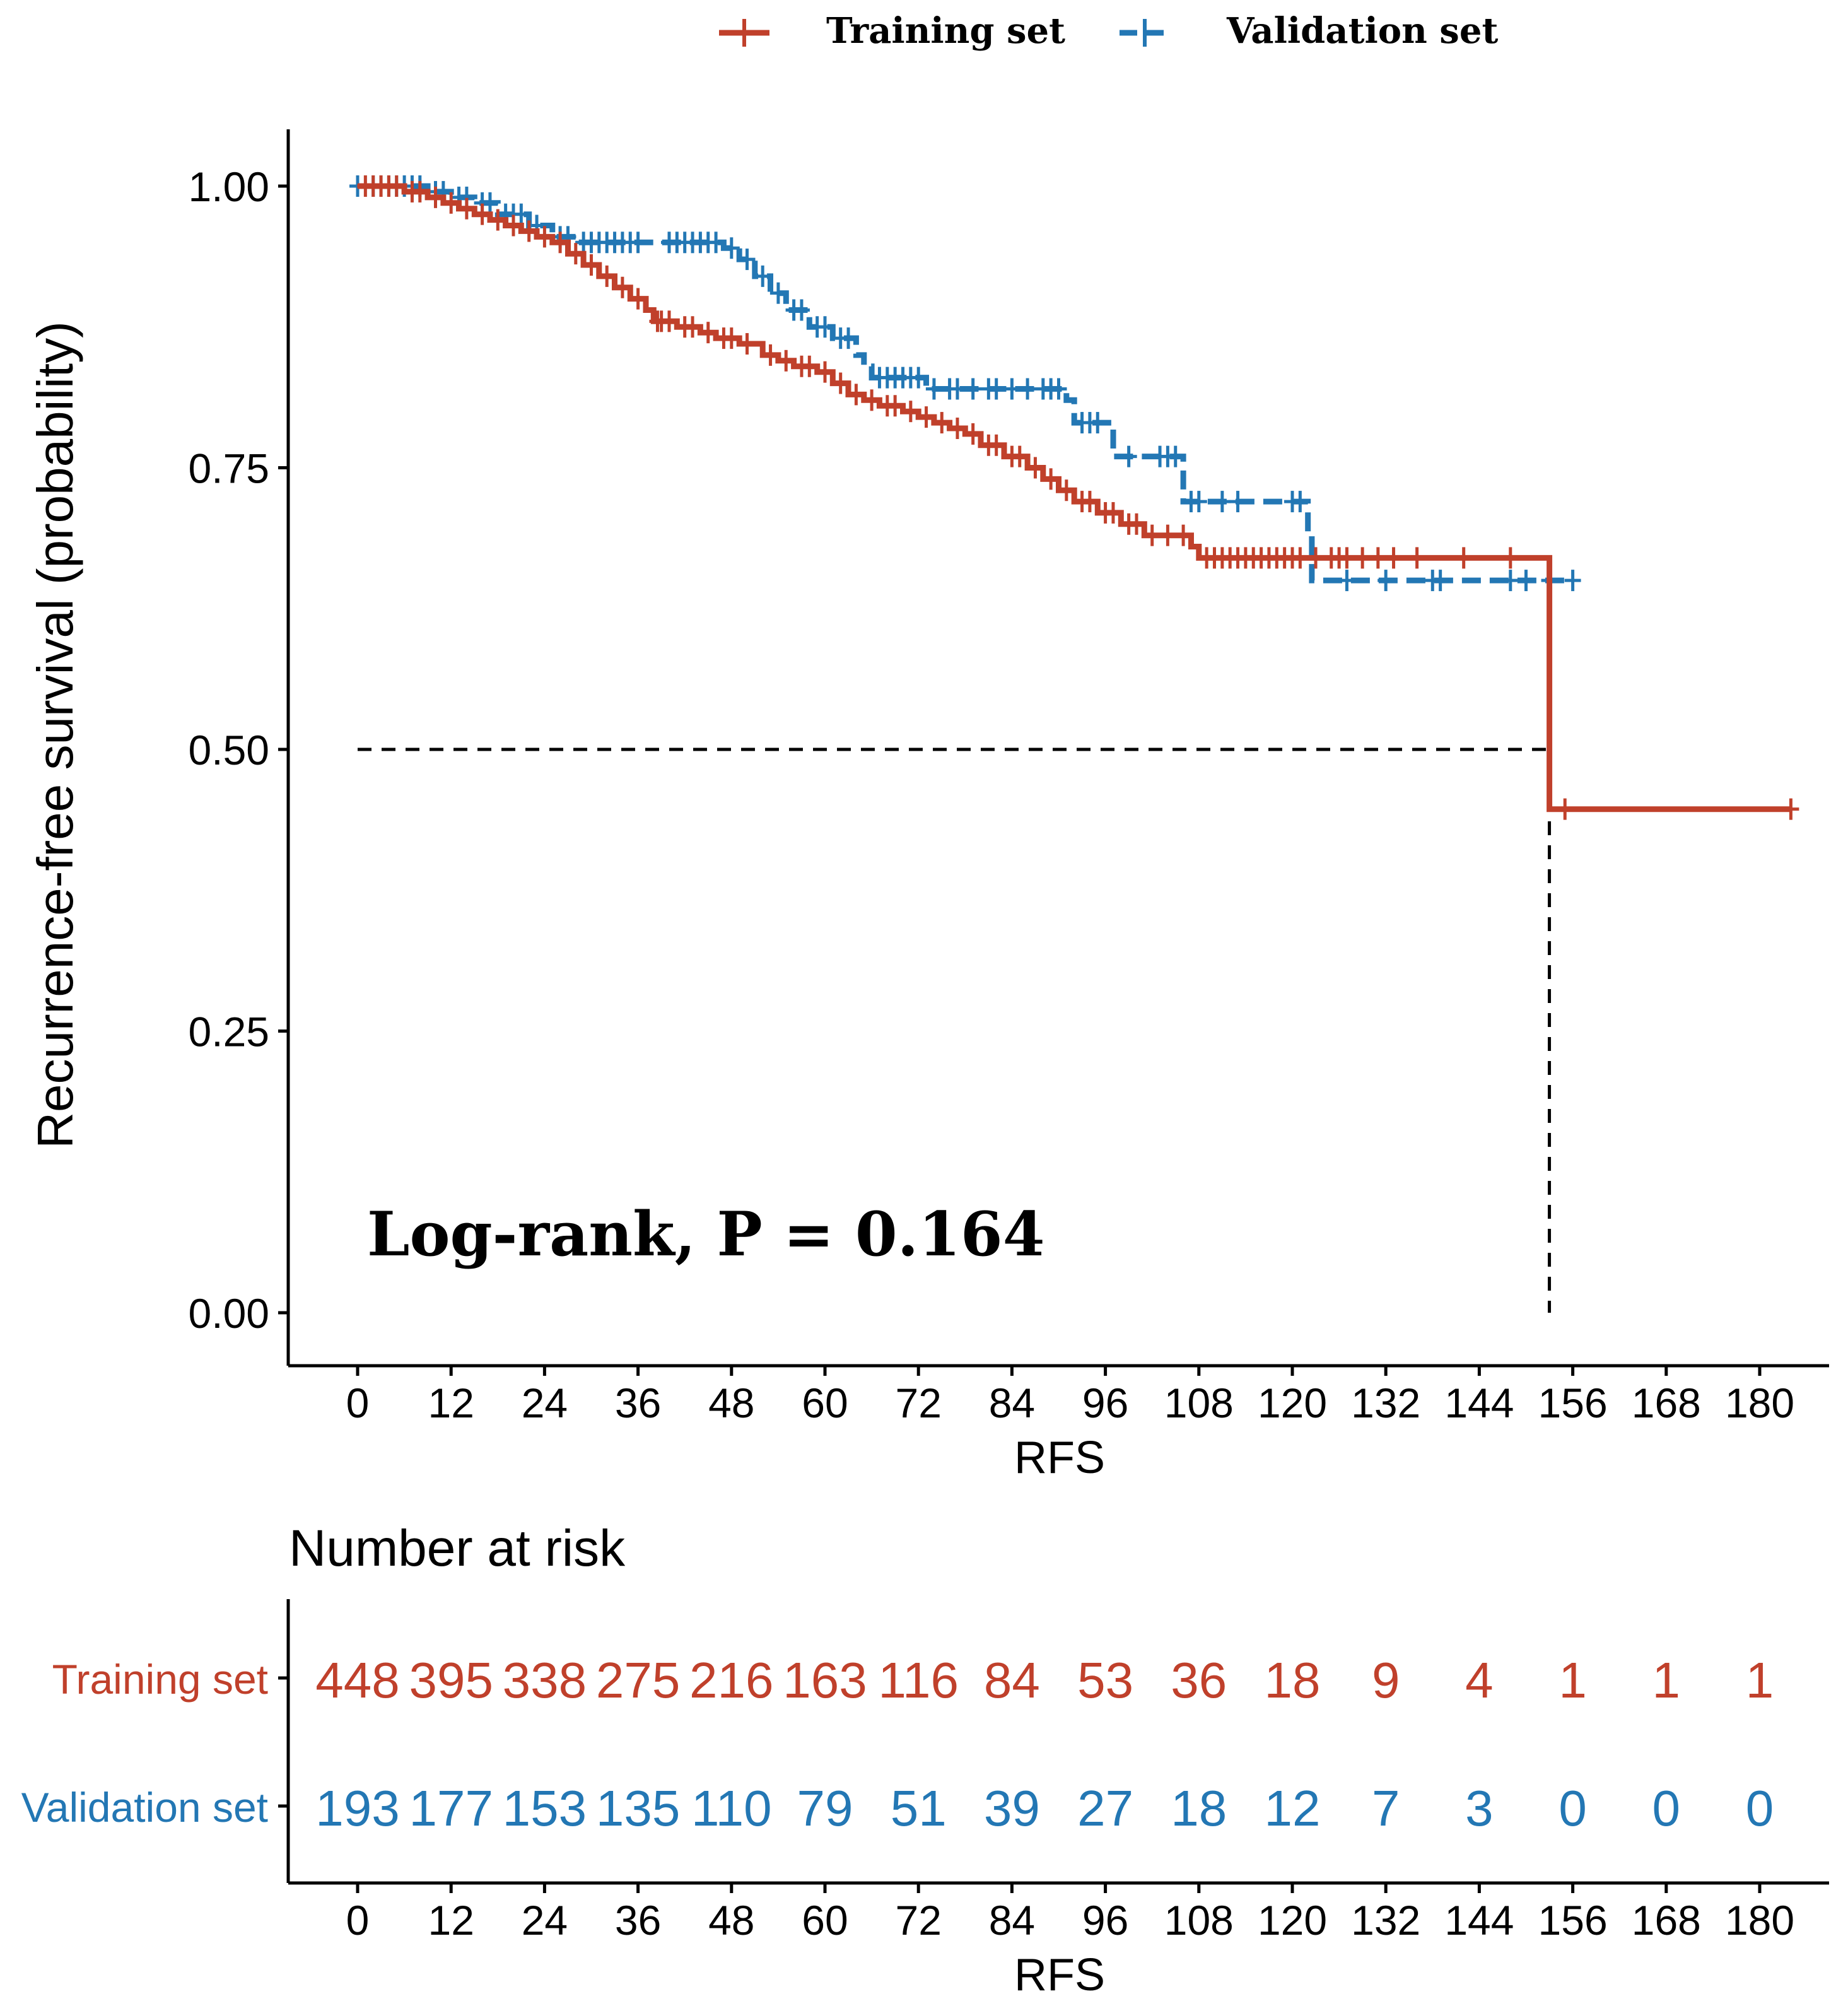 The image size is (1848, 2006). Describe the element at coordinates (229, 1032) in the screenshot. I see `y-tick-label-0.25: 0.25` at that location.